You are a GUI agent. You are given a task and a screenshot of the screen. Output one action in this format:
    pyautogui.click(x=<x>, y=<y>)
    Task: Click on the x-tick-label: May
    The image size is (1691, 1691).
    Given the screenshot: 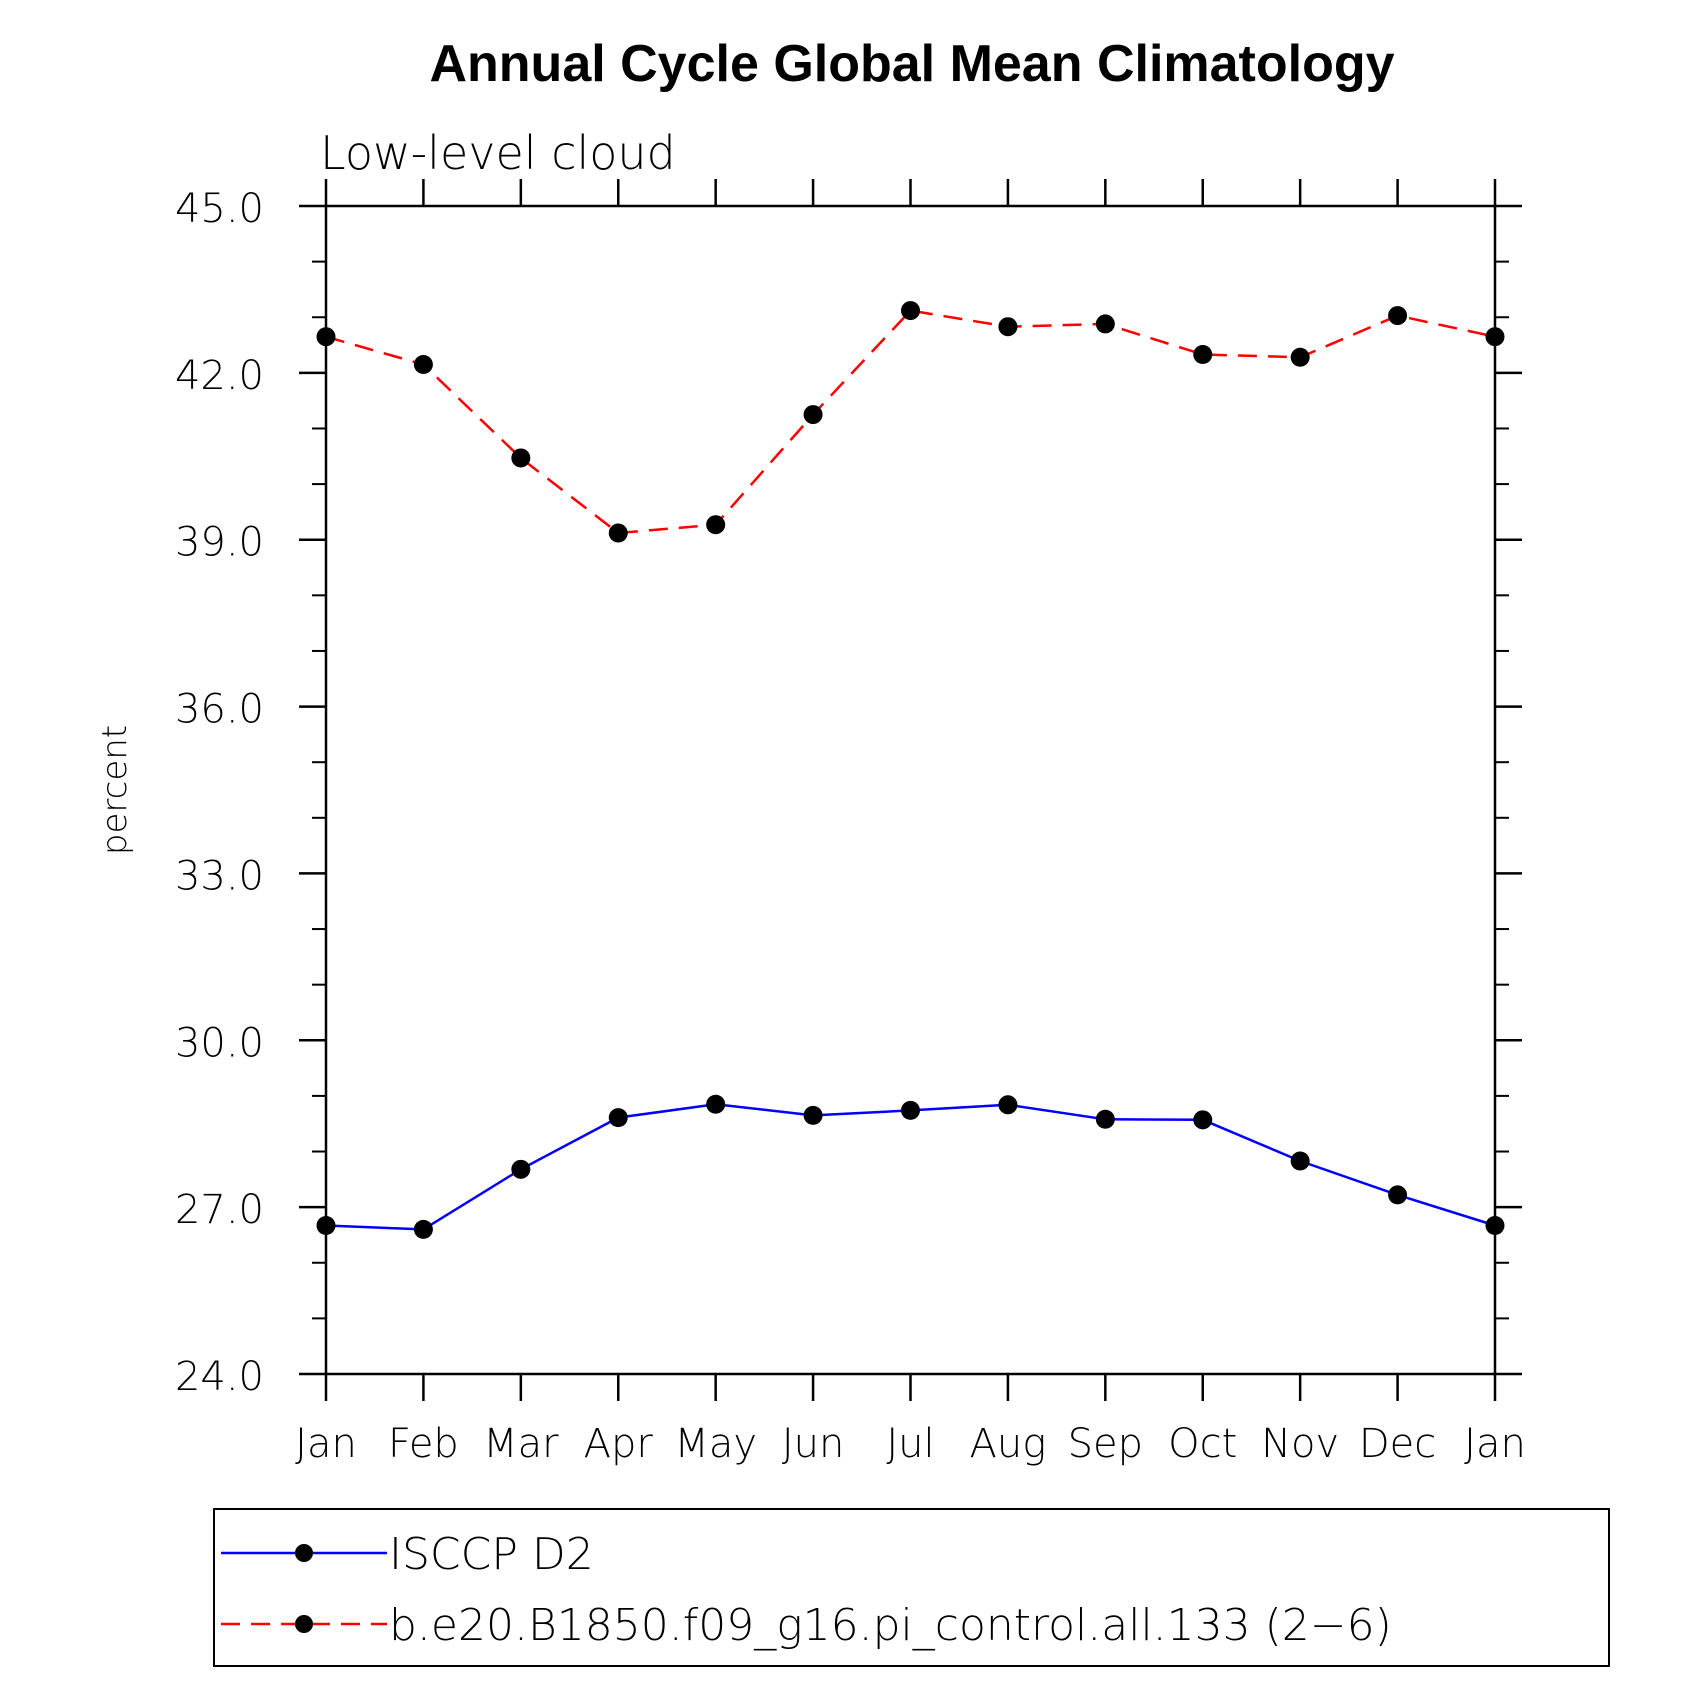 What is the action you would take?
    pyautogui.click(x=715, y=1444)
    